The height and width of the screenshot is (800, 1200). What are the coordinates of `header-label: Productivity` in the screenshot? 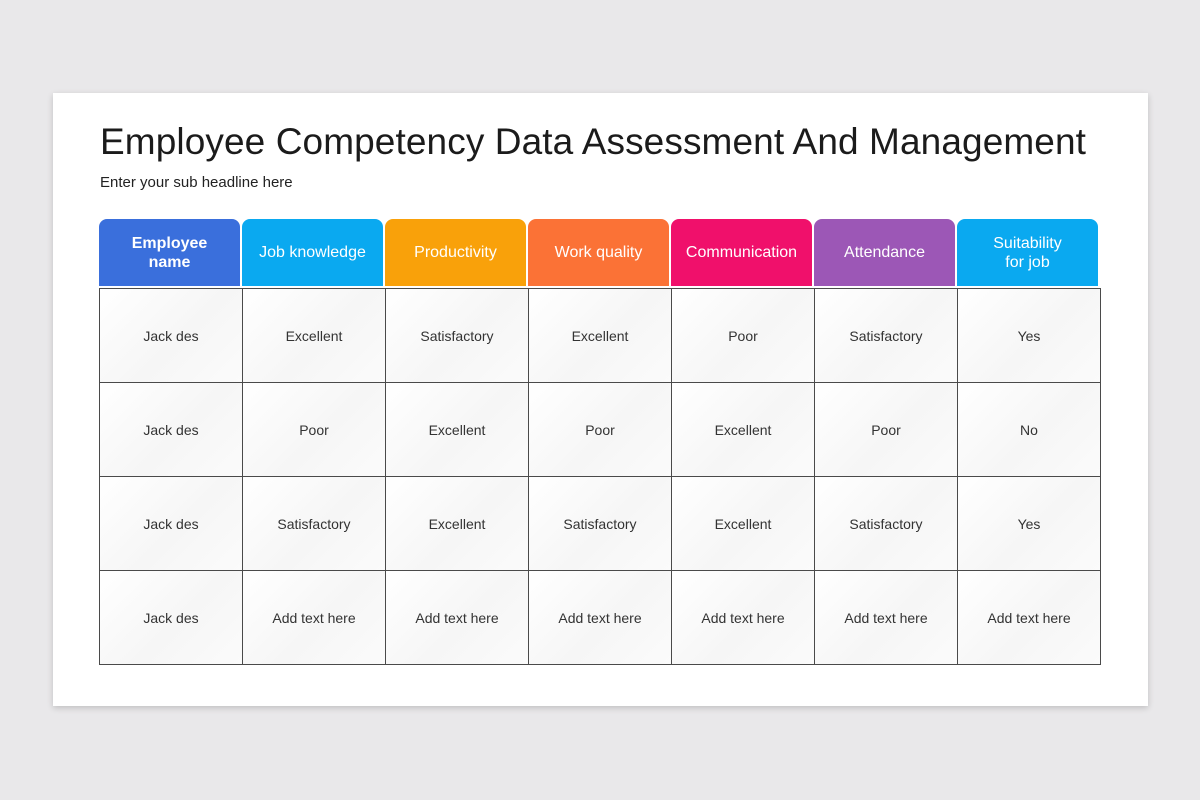 It's located at (455, 252).